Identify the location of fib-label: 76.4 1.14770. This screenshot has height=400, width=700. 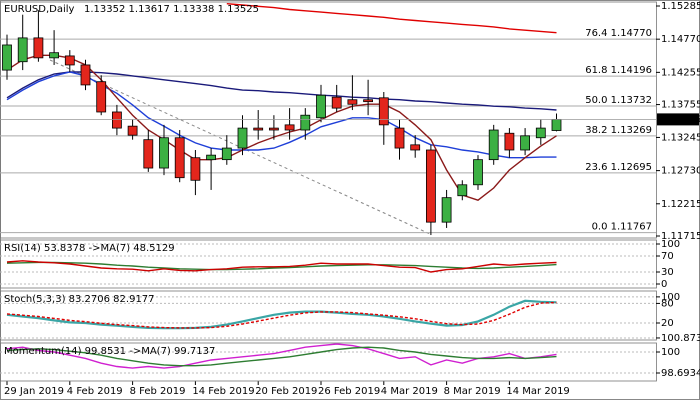
(618, 33).